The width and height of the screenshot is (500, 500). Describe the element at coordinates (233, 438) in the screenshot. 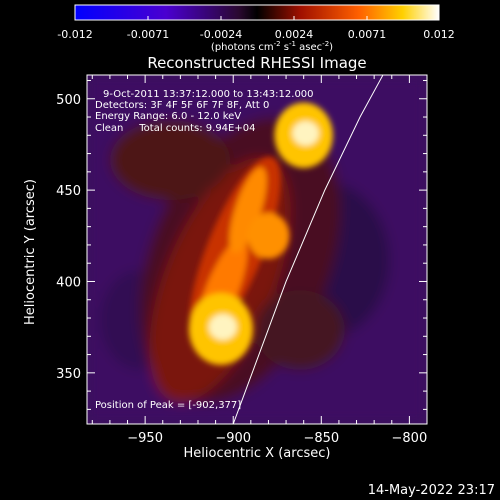

I see `x-tick-label: −900` at that location.